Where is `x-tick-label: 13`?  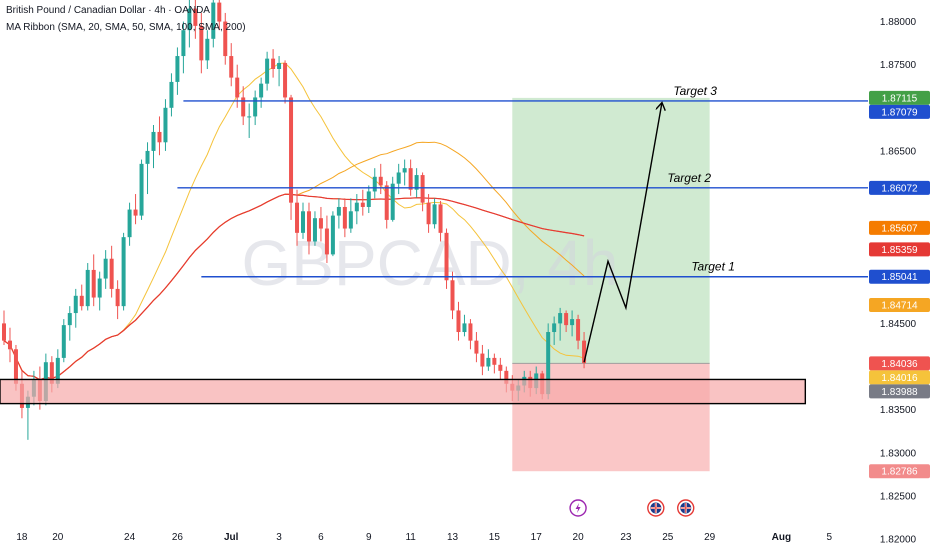 x-tick-label: 13 is located at coordinates (453, 537).